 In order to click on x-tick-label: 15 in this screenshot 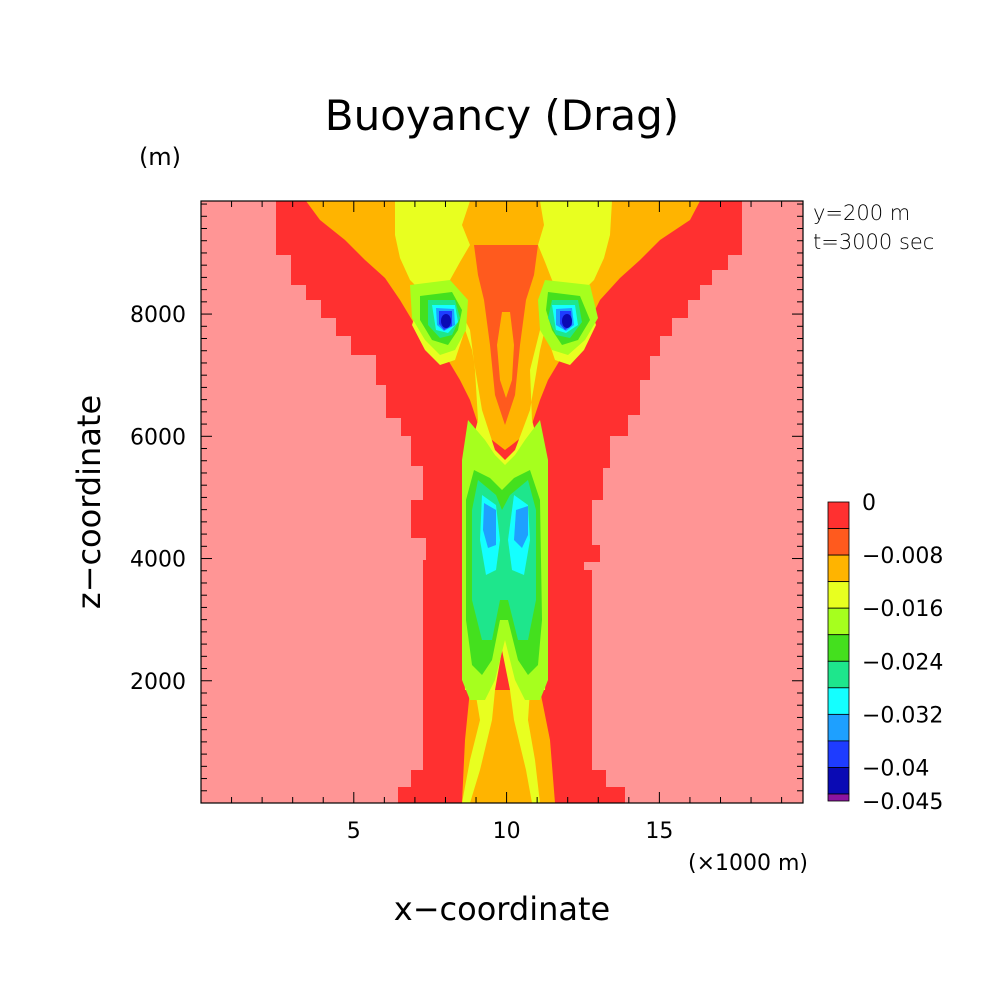, I will do `click(659, 831)`.